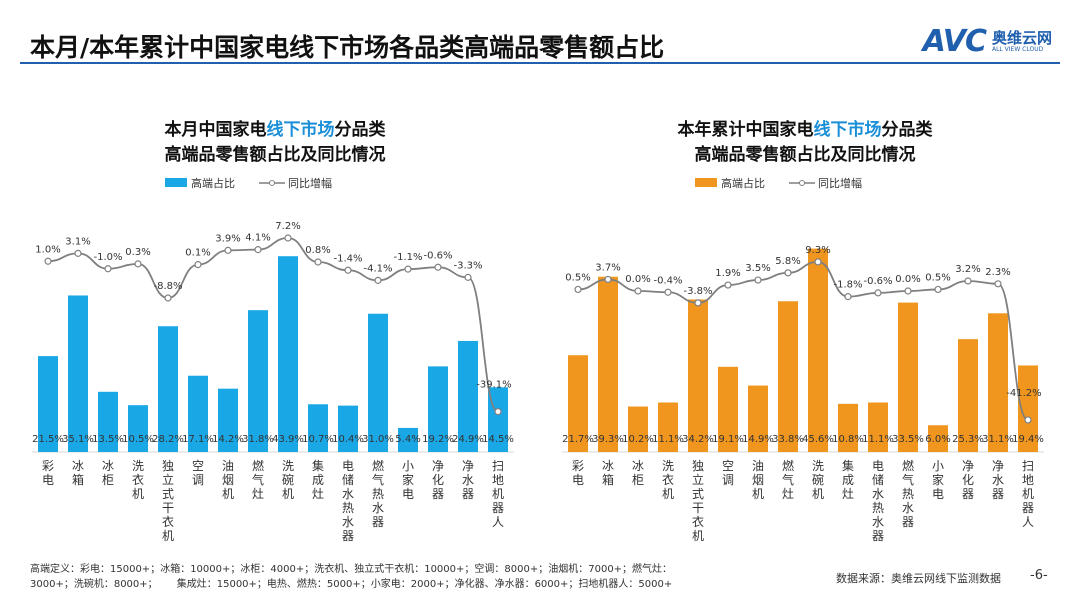 The image size is (1080, 608). What do you see at coordinates (817, 250) in the screenshot?
I see `yoy-label: 9.3%` at bounding box center [817, 250].